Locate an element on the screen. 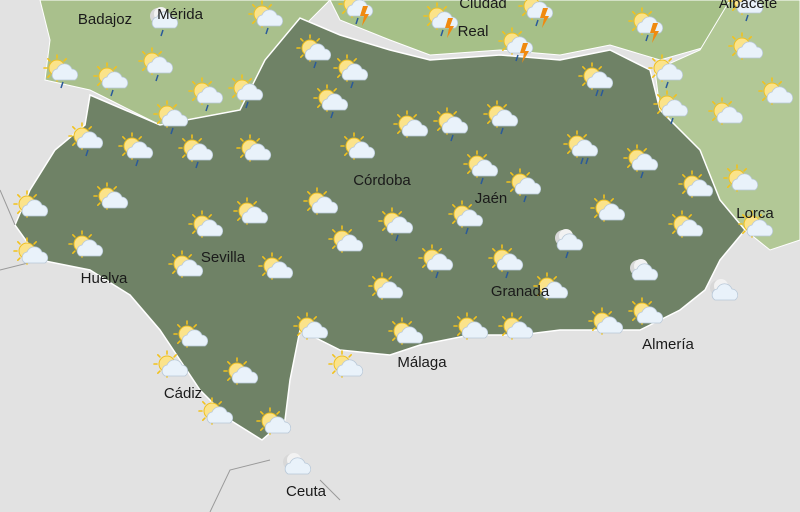 This screenshot has height=512, width=800. city-label: Cádiz is located at coordinates (183, 393).